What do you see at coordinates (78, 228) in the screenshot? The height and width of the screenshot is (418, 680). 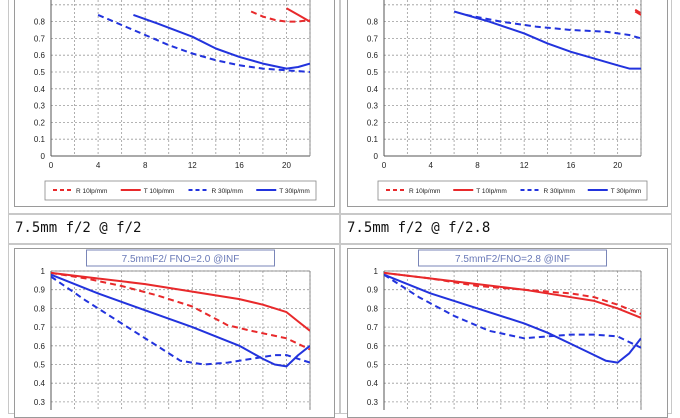 I see `chart-caption: 7.5mm f/2 @ f/2` at bounding box center [78, 228].